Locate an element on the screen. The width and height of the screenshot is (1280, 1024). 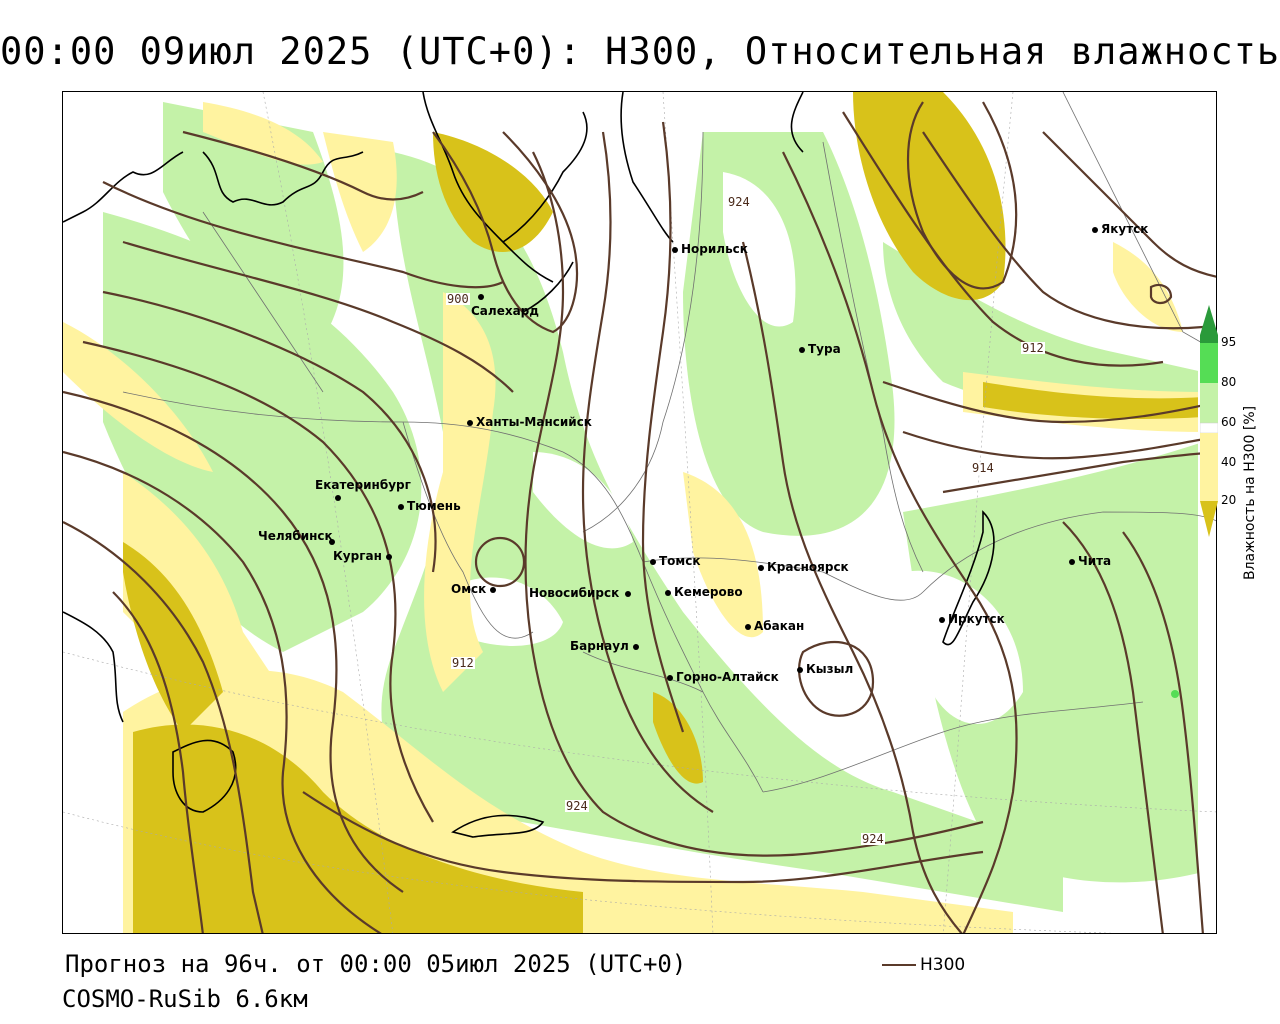
isoline-swatch is located at coordinates (899, 965).